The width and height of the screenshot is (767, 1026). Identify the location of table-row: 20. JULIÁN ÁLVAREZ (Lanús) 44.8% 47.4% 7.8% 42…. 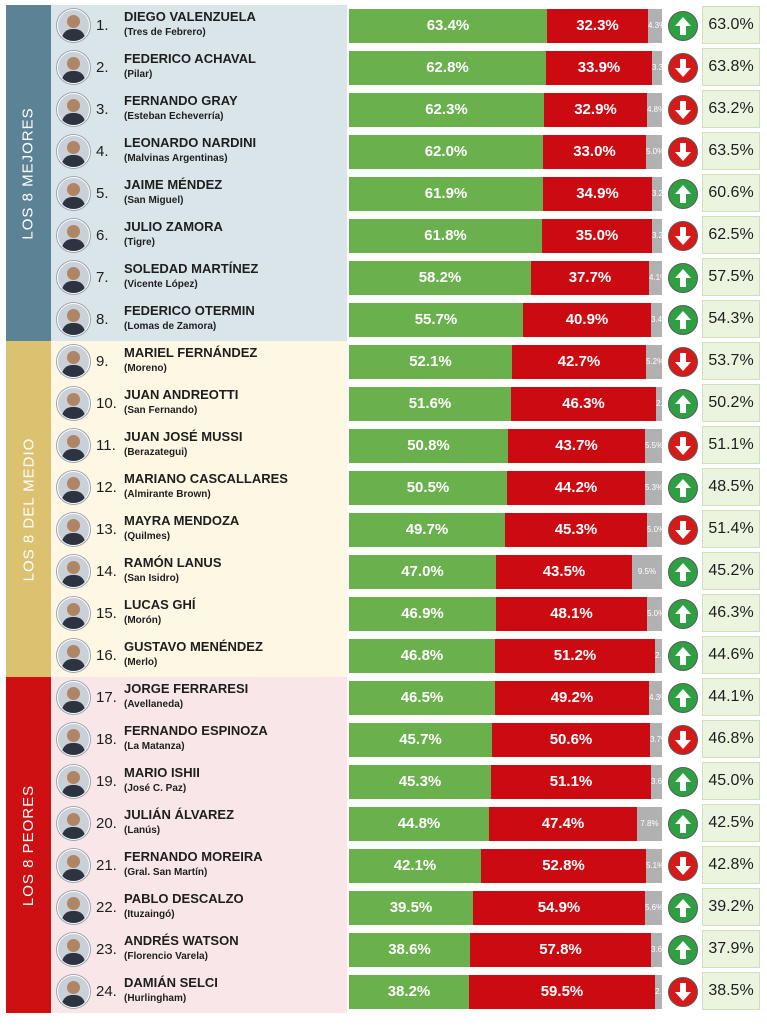
(383, 824).